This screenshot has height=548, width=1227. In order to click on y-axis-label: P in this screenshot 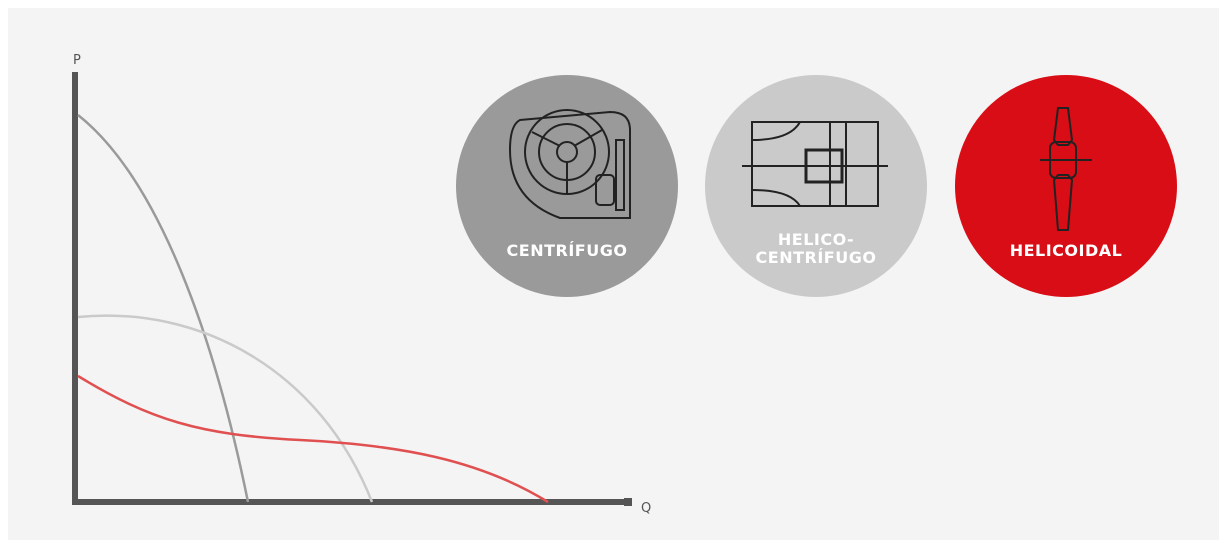, I will do `click(77, 60)`.